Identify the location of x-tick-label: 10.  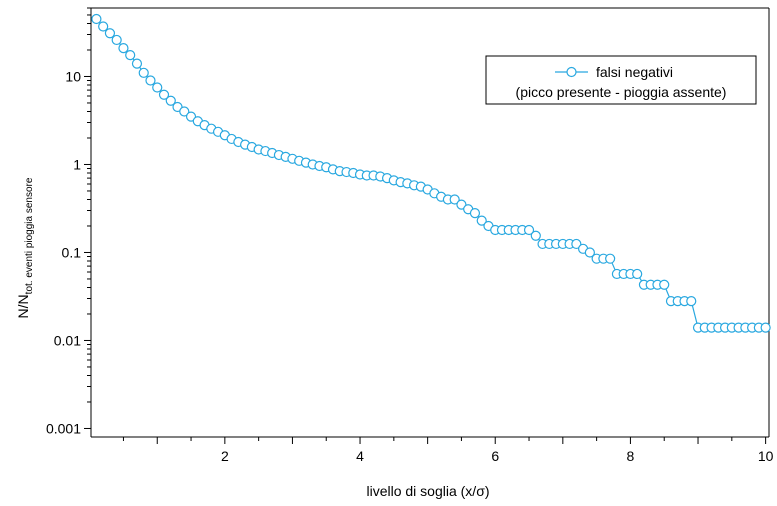
(766, 456).